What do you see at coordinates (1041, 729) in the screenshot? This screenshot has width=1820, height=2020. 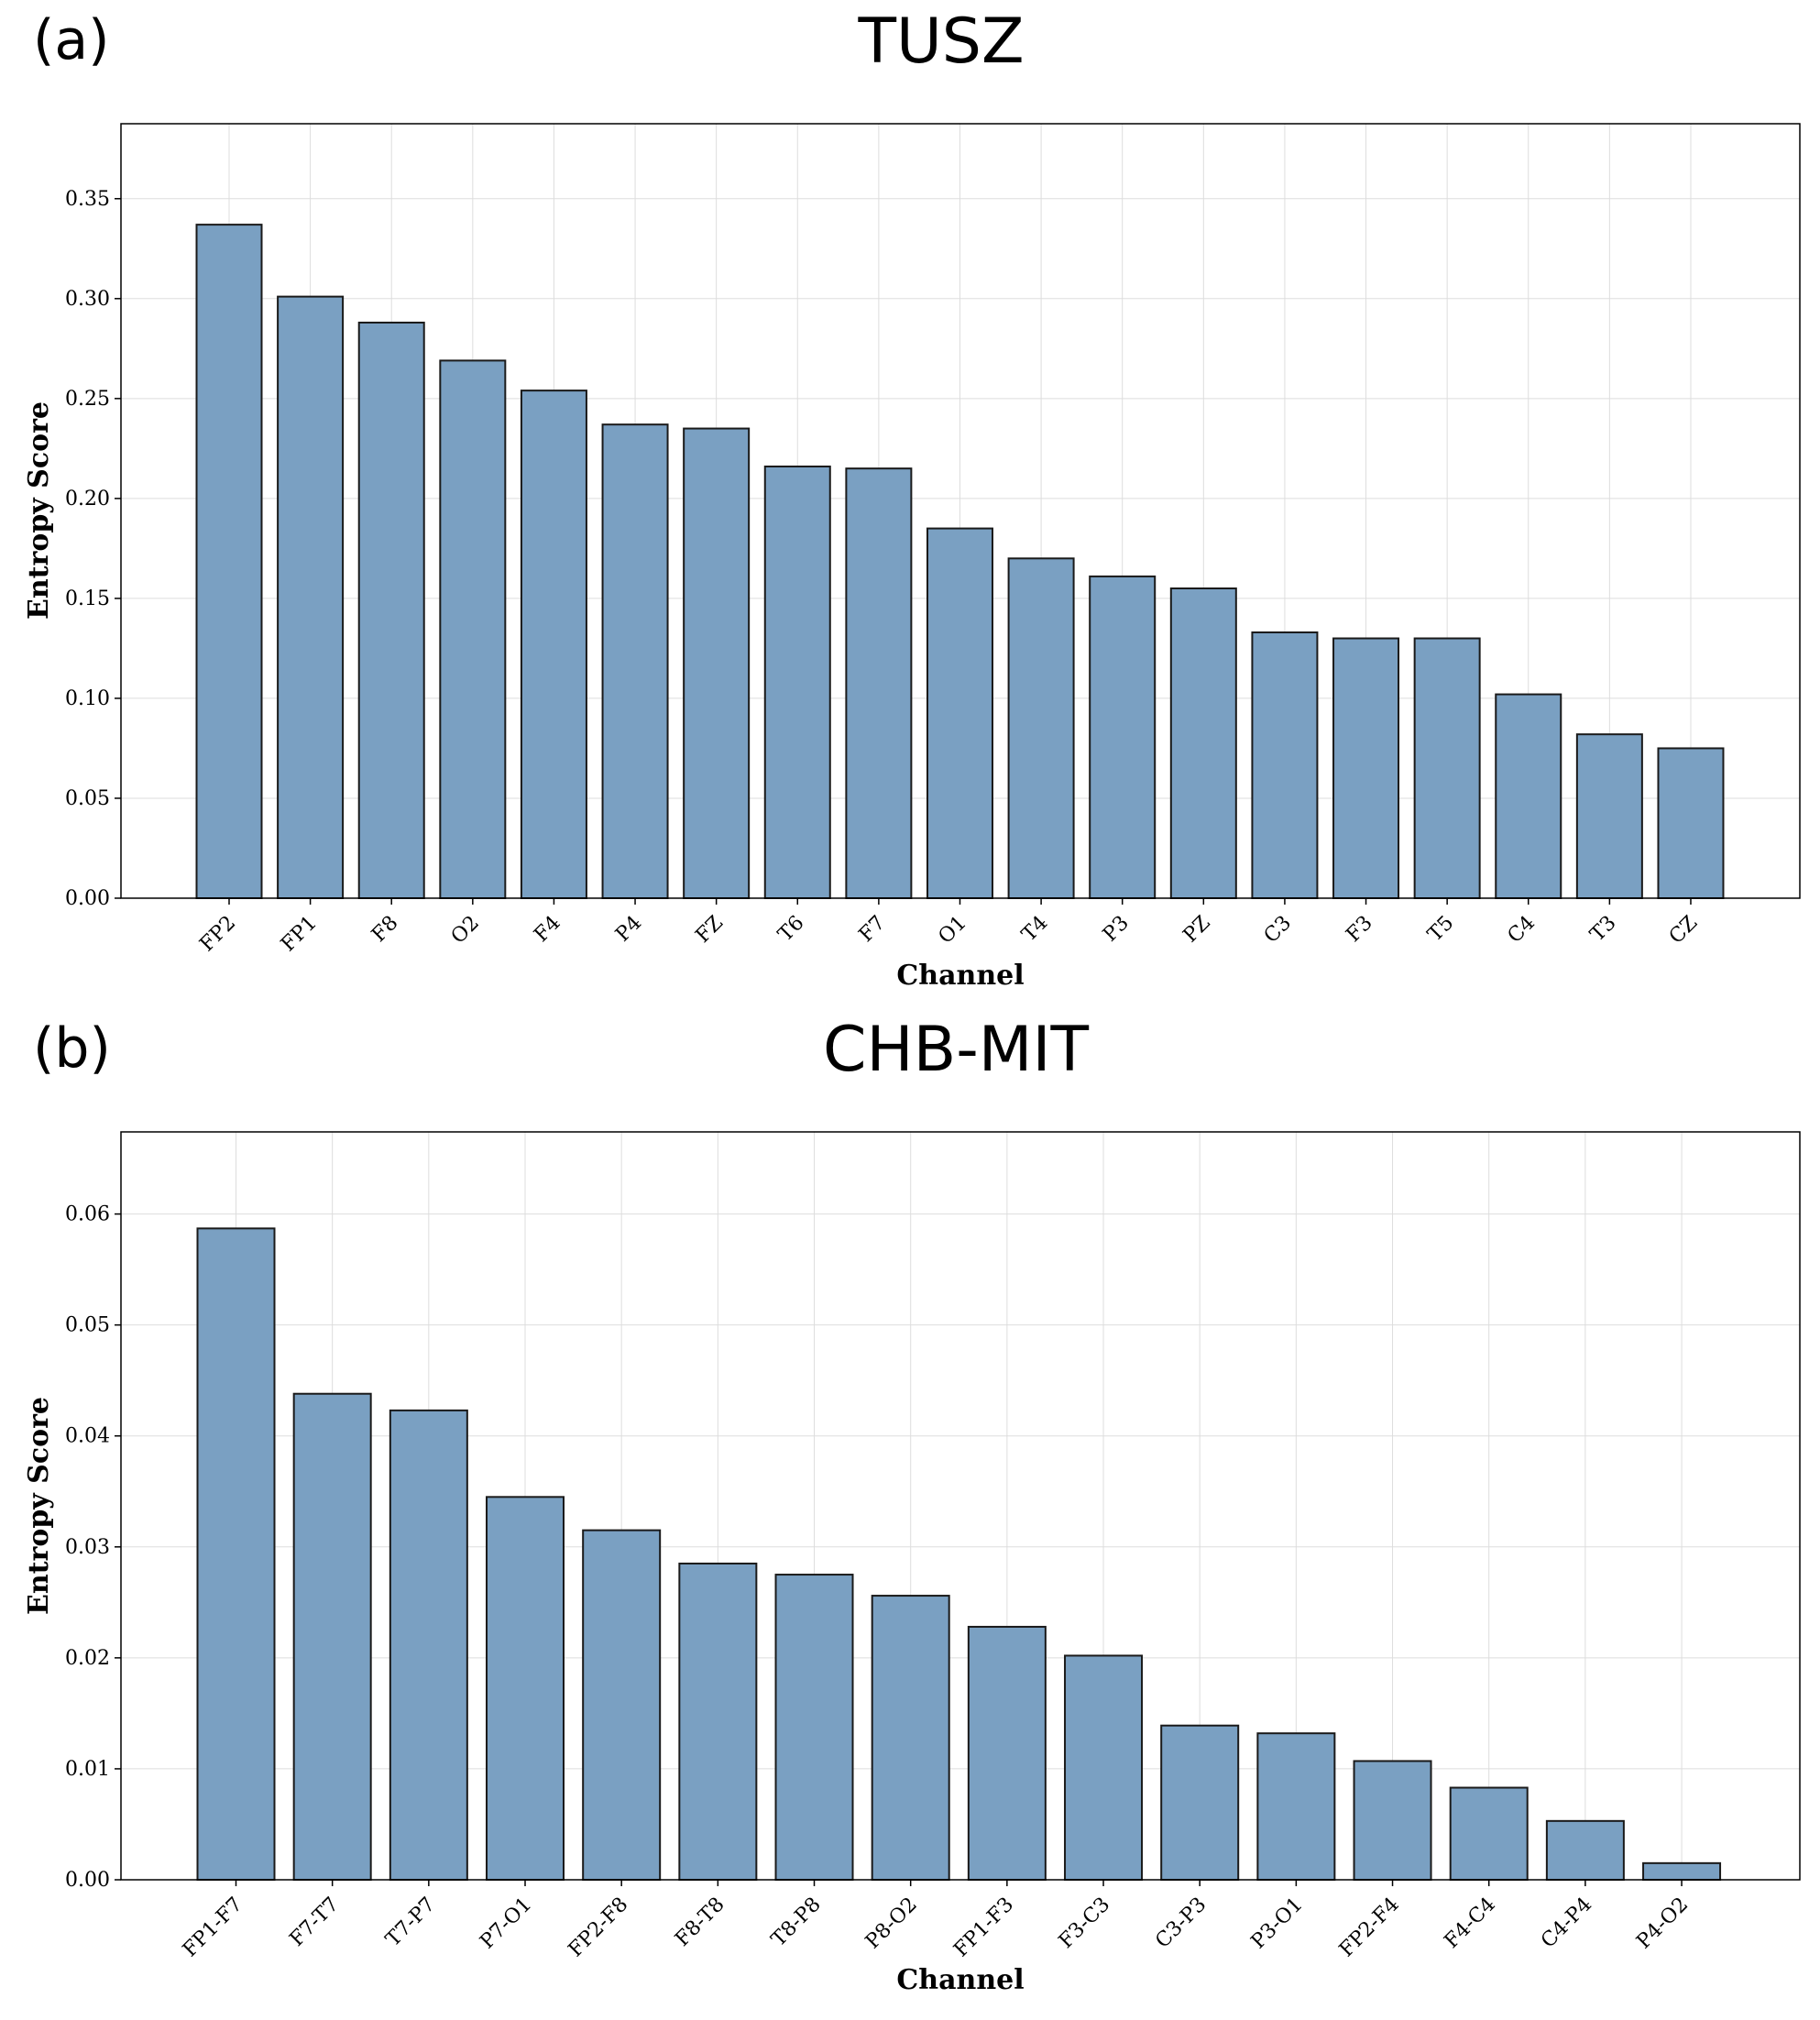 I see `panel-a-bar-t4` at bounding box center [1041, 729].